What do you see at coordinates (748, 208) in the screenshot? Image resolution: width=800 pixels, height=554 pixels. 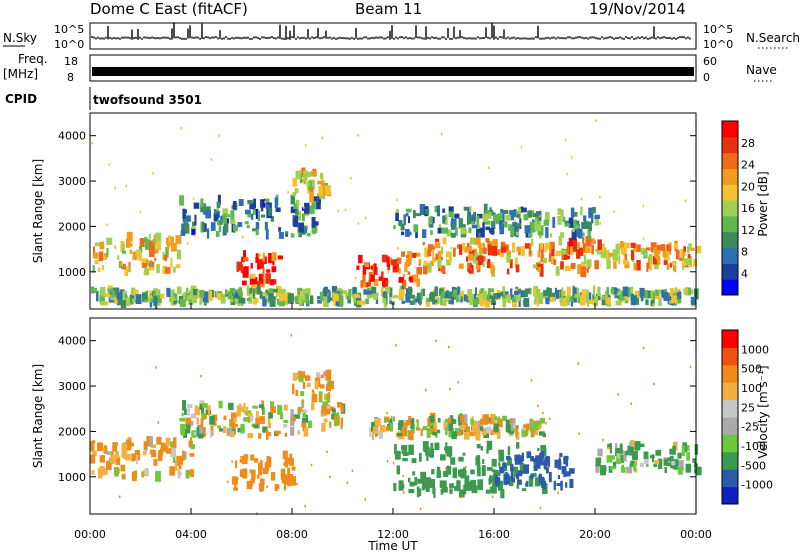 I see `colorbar-tick-label: 16` at bounding box center [748, 208].